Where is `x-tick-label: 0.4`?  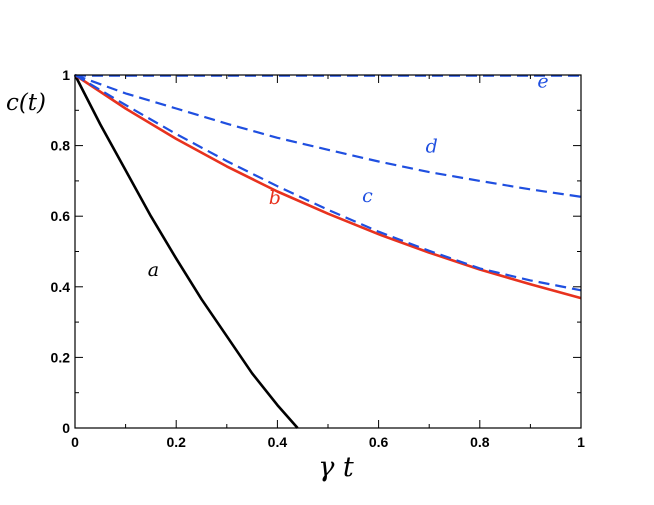
x-tick-label: 0.4 is located at coordinates (278, 442).